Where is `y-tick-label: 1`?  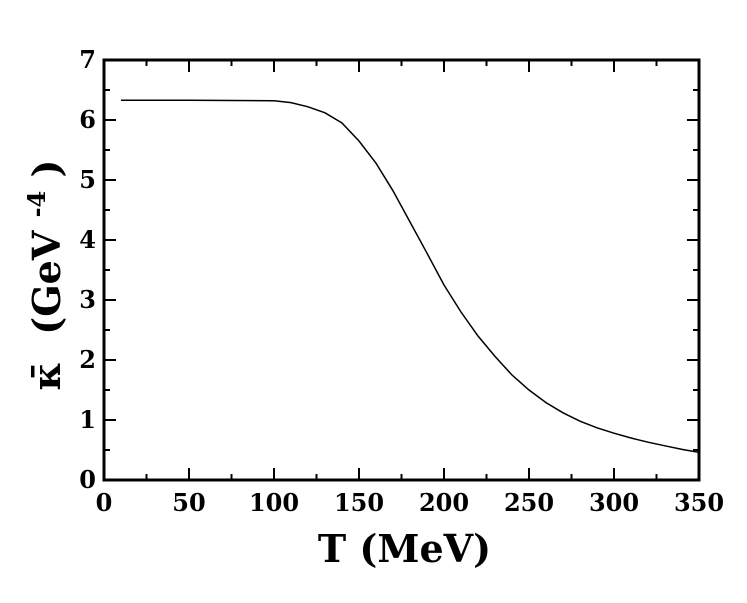
y-tick-label: 1 is located at coordinates (87, 419).